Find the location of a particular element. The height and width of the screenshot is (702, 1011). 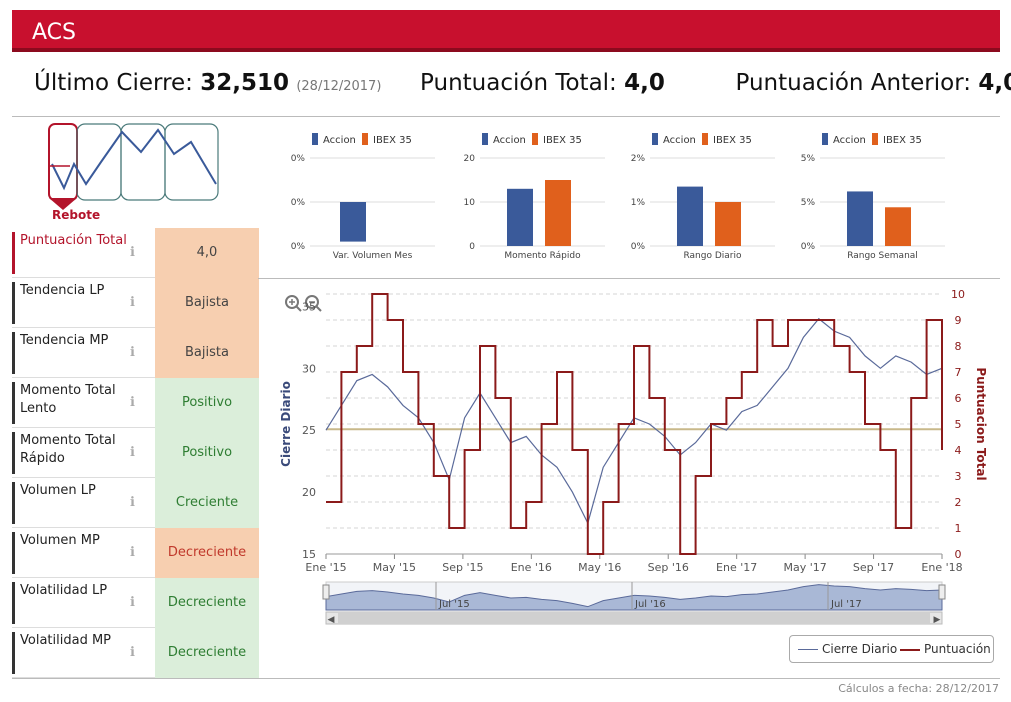

x-tick-label: Ene '15 is located at coordinates (325, 567).